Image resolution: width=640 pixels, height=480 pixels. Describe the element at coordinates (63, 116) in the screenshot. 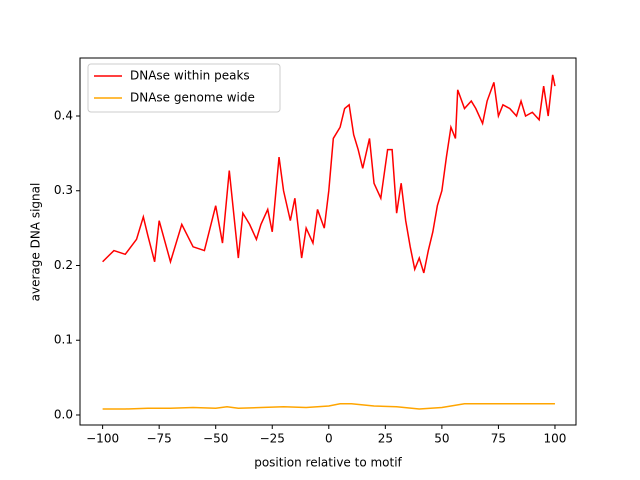

I see `y-tick-label: 0.4` at that location.